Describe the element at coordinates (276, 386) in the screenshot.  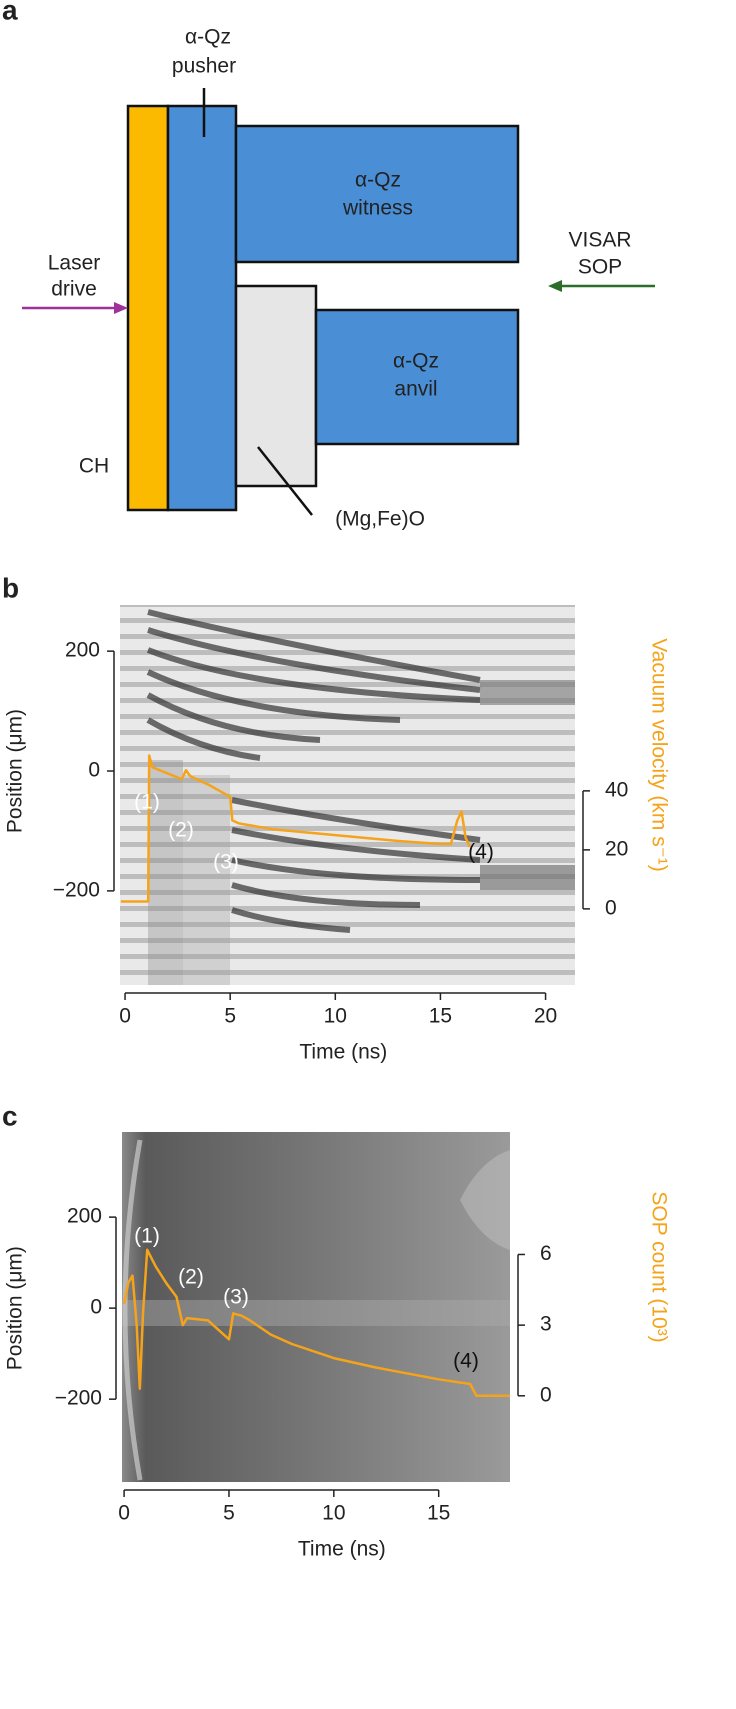
I see `sample` at that location.